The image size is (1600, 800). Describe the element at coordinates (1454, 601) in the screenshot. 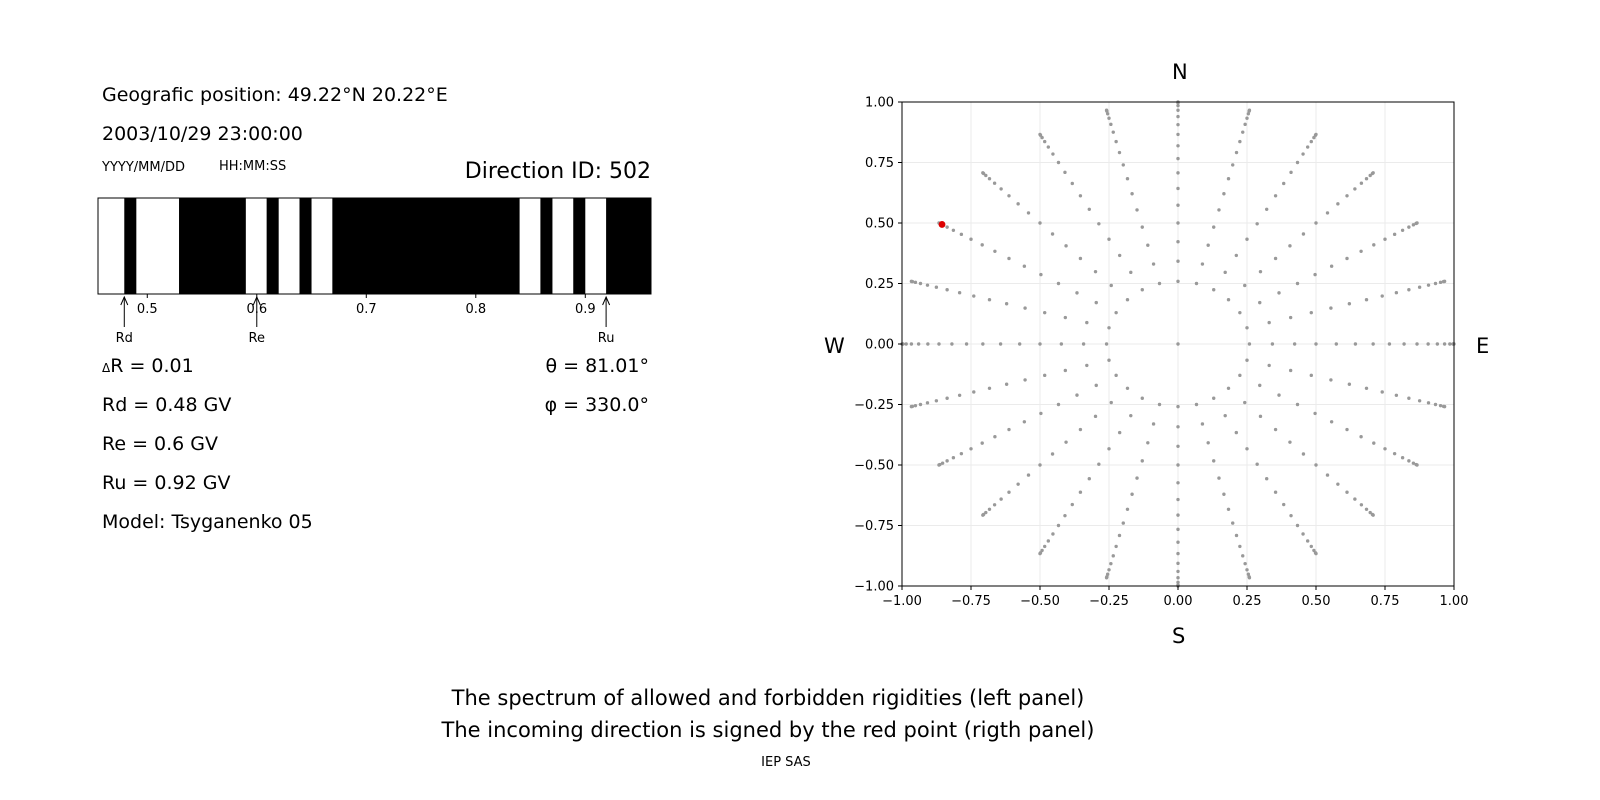

I see `x-tick-label: 1.00` at that location.